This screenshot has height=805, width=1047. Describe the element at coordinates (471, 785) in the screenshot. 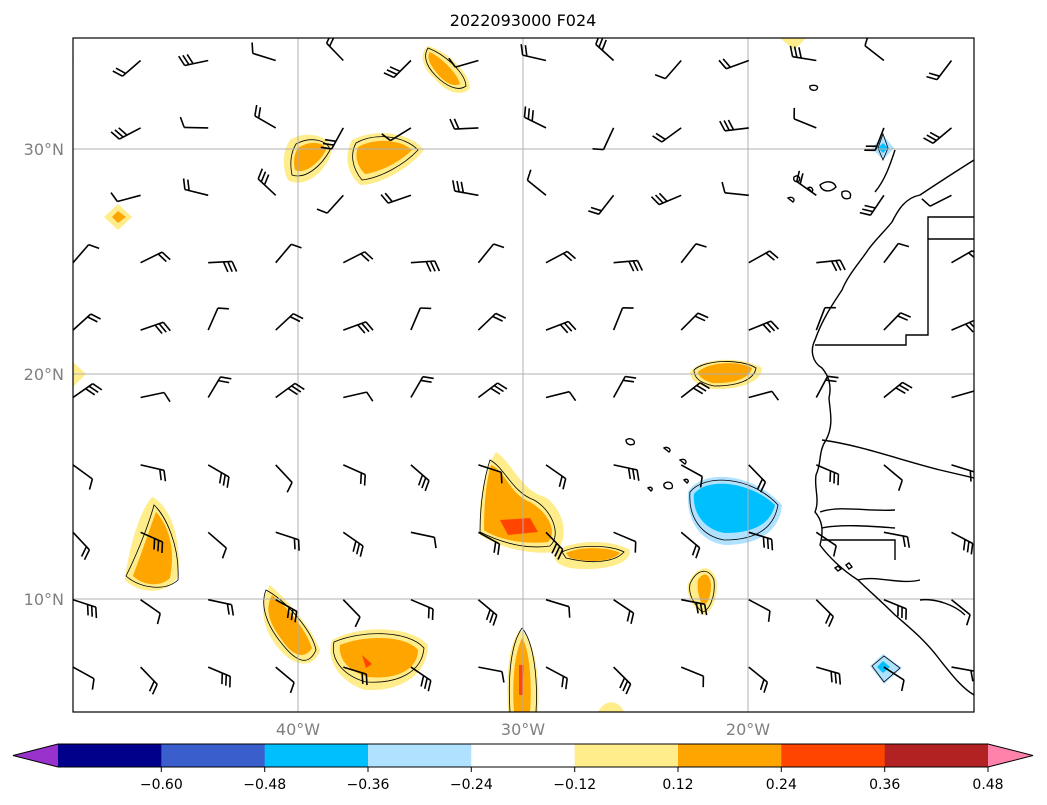

I see `colorbar-tick-label: −0.24` at that location.